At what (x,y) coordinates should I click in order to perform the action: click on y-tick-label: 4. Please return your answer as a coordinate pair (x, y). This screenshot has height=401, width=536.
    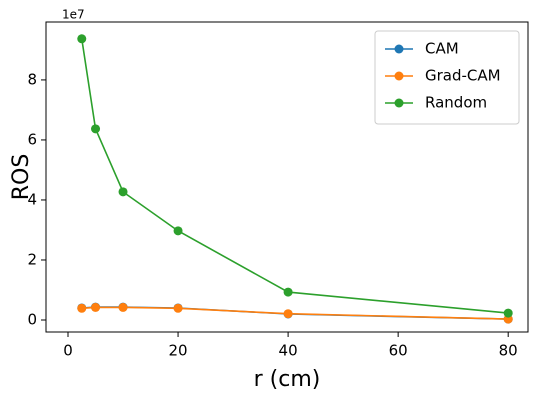
    Looking at the image, I should click on (32, 199).